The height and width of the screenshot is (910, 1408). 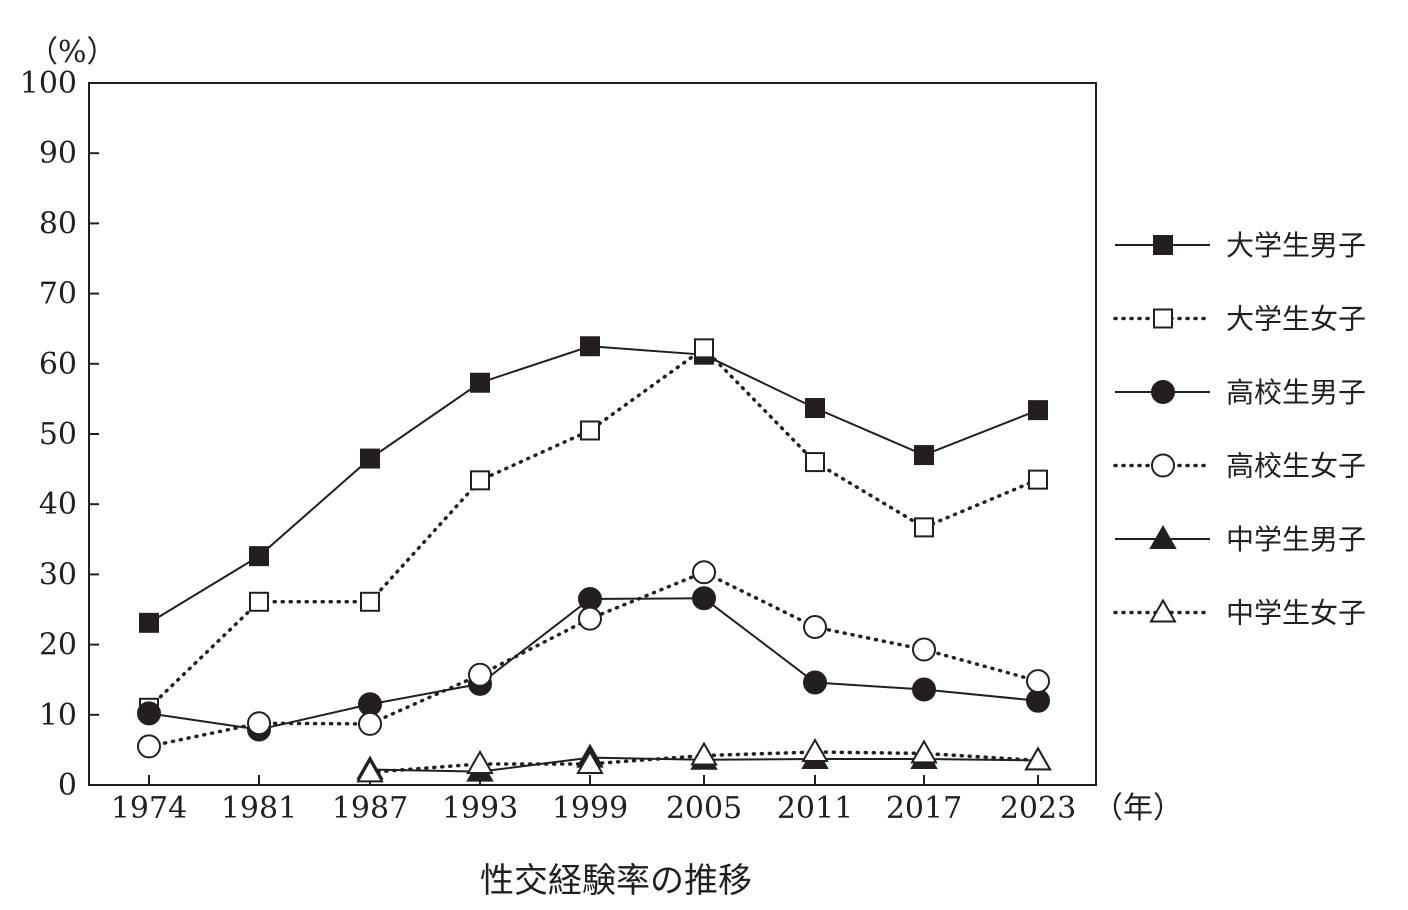 What do you see at coordinates (1296, 392) in the screenshot?
I see `legend-label: 高校生男子` at bounding box center [1296, 392].